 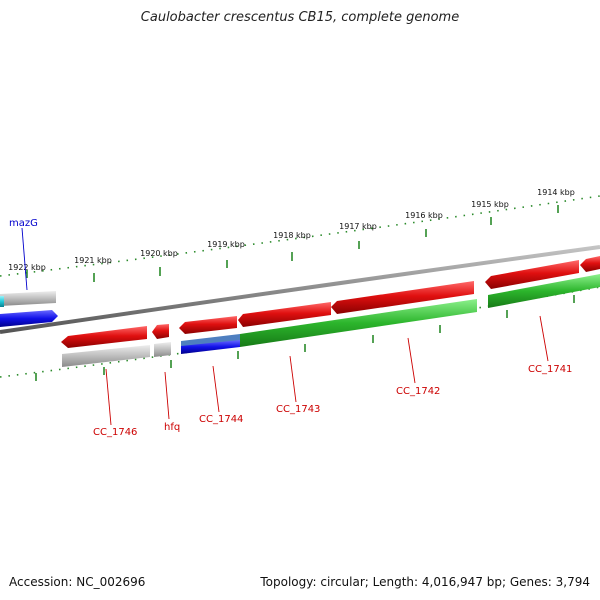 What do you see at coordinates (160, 331) in the screenshot?
I see `gene-hfq-forward` at bounding box center [160, 331].